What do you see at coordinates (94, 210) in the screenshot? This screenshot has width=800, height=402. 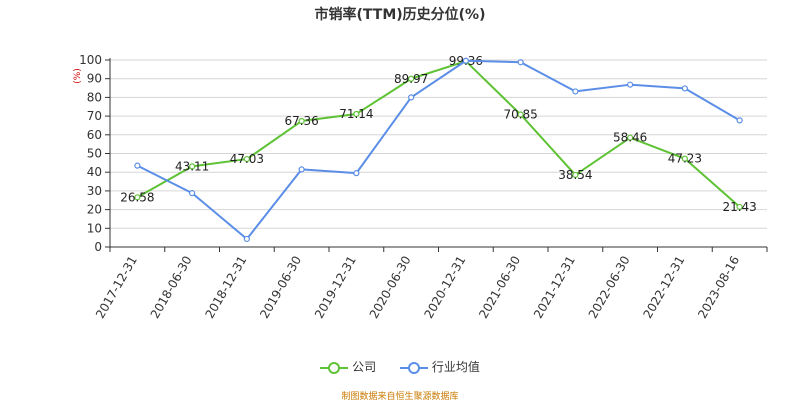 I see `y-tick-label: 20` at bounding box center [94, 210].